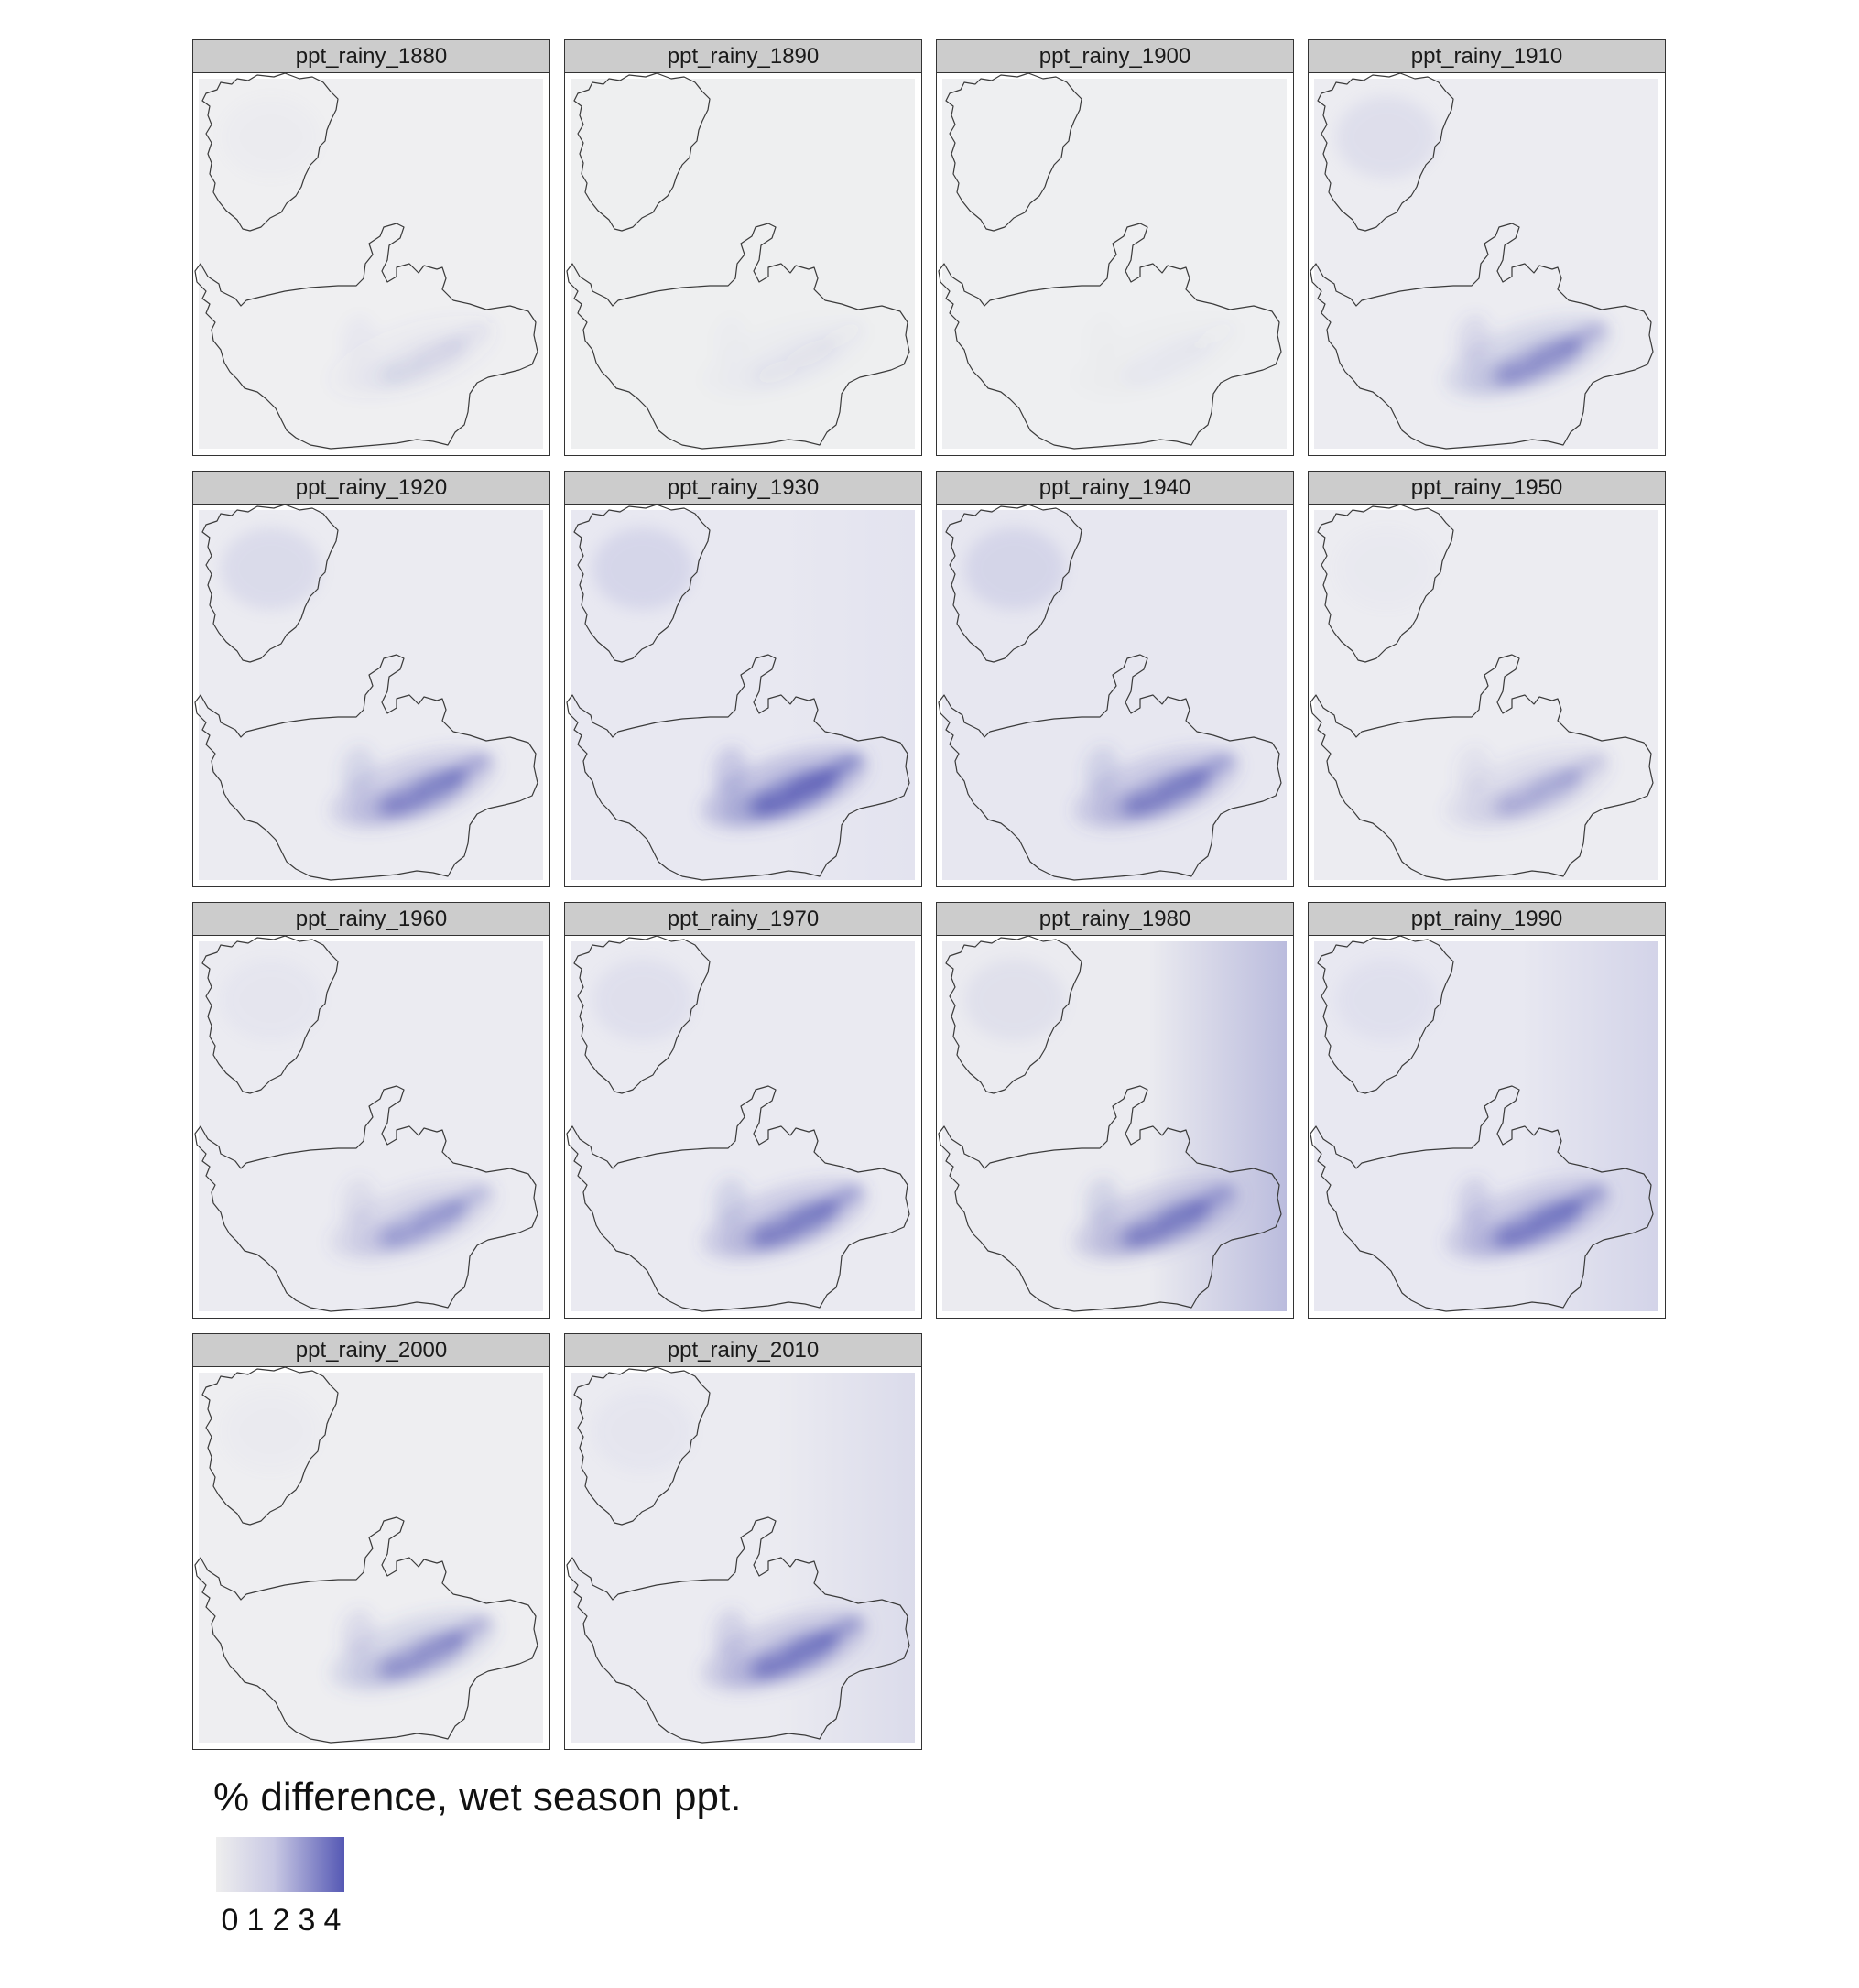  What do you see at coordinates (371, 1350) in the screenshot?
I see `panel-title: ppt_rainy_2000` at bounding box center [371, 1350].